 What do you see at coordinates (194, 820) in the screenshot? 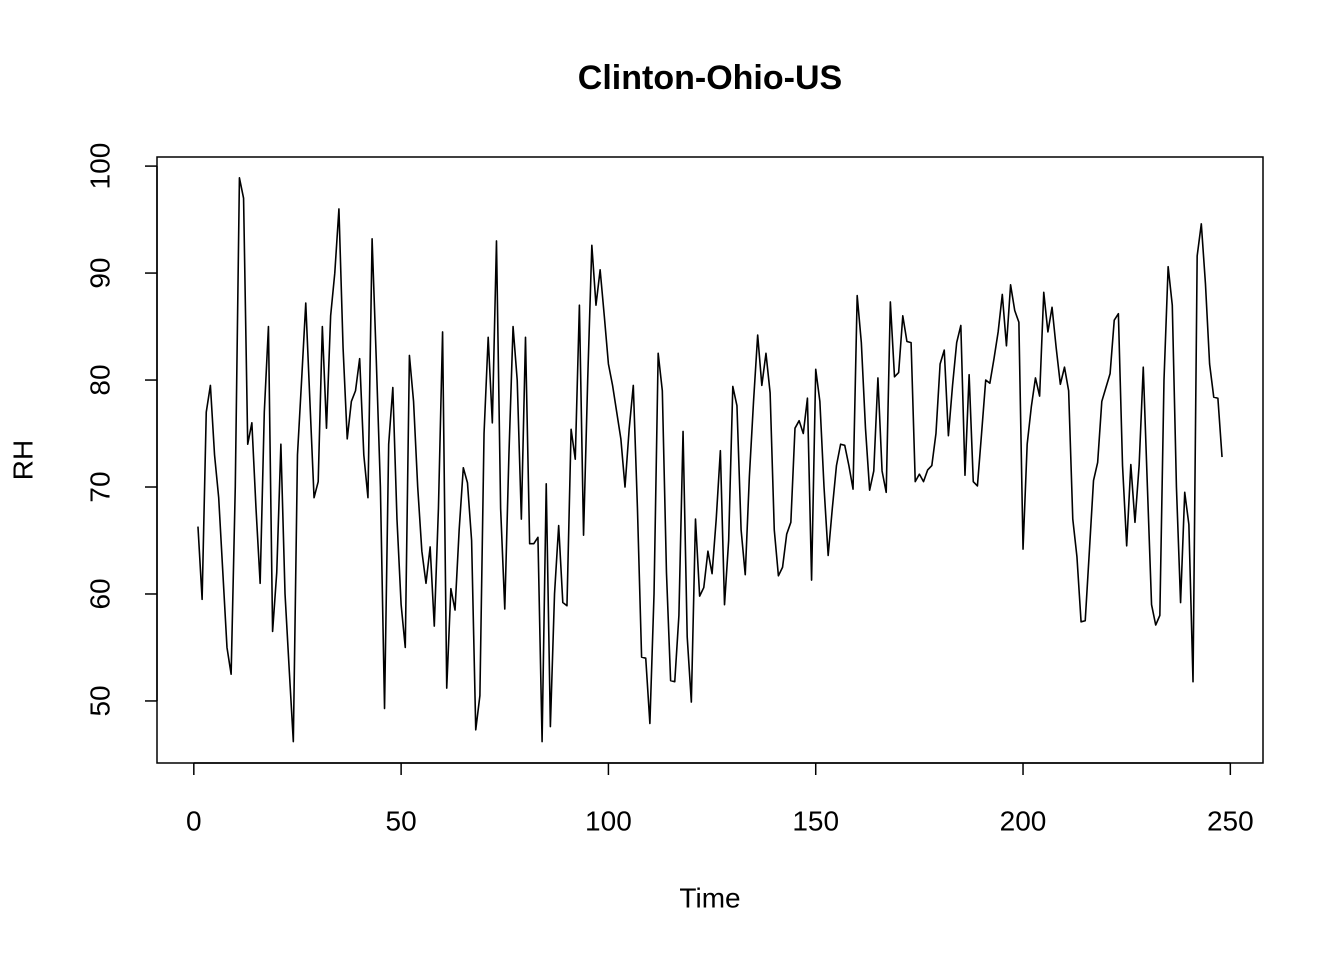
I see `x-tick-label: 0` at bounding box center [194, 820].